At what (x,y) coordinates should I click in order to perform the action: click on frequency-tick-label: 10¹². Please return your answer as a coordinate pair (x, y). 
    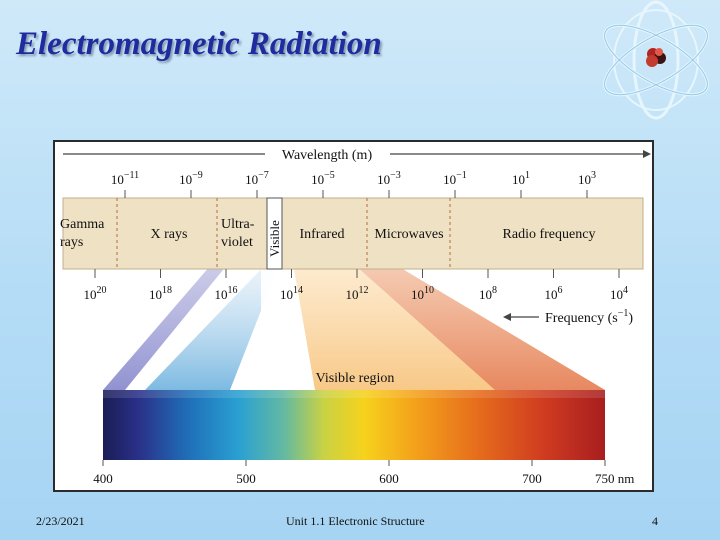
    Looking at the image, I should click on (357, 293).